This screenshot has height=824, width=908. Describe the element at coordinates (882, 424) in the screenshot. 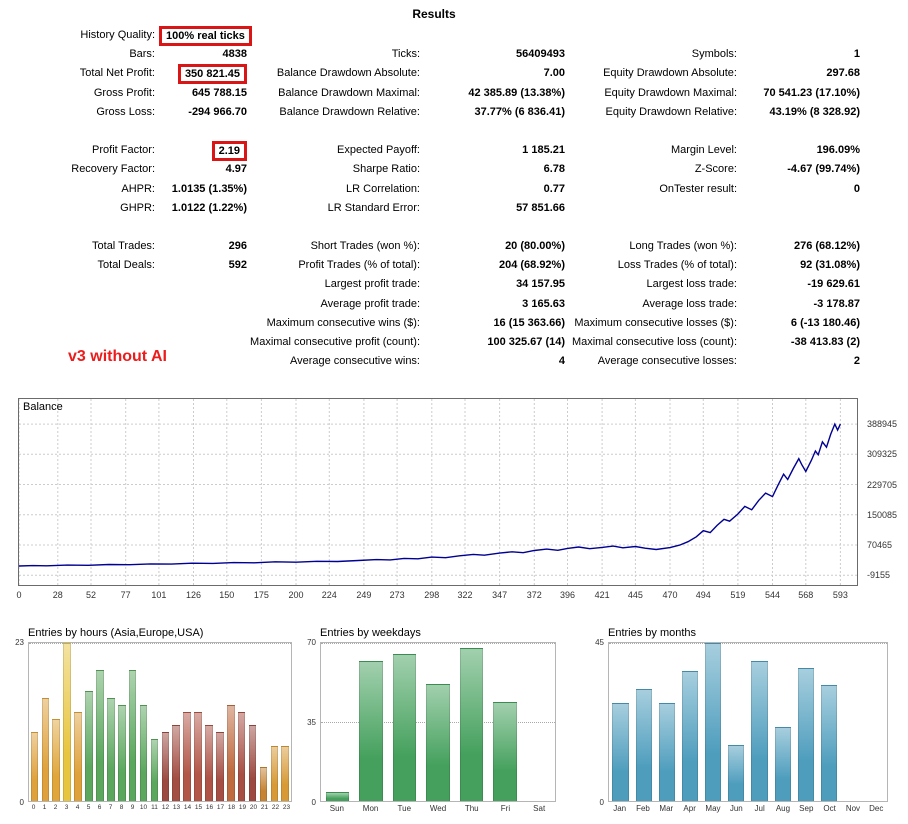

I see `y-tick-label: 388945` at that location.